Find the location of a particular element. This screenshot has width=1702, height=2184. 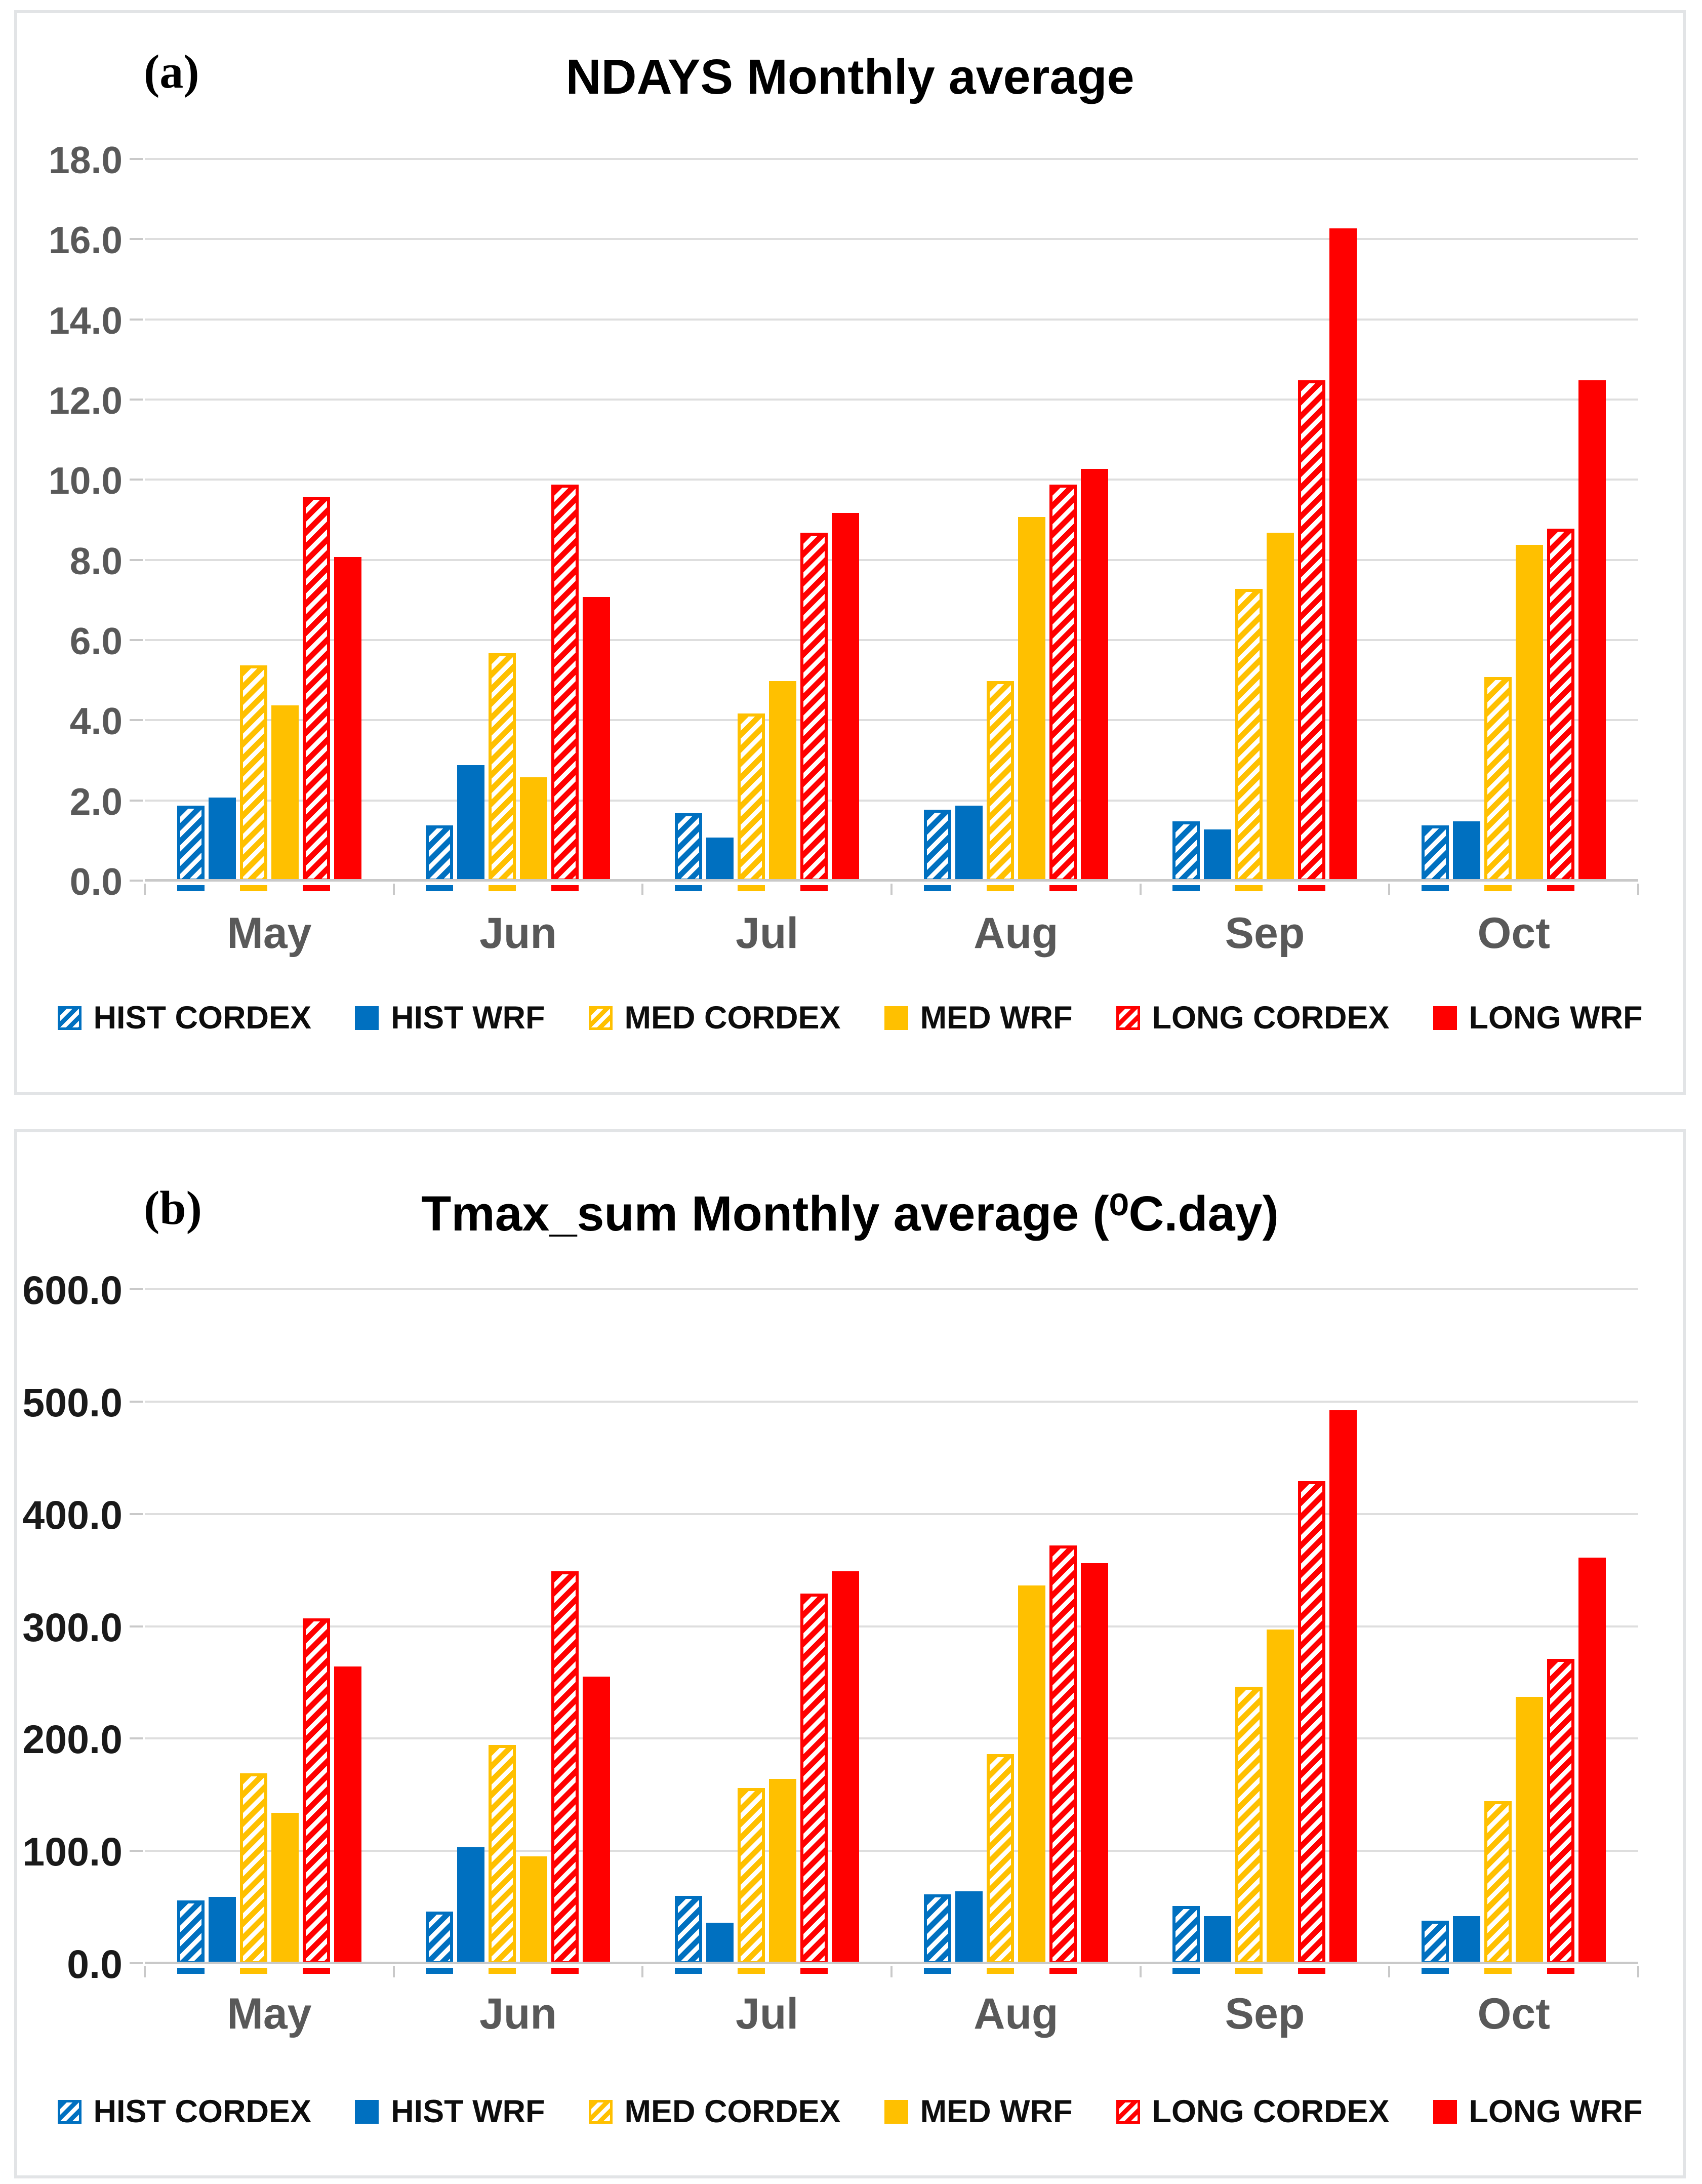

bar-long-cordex-aug is located at coordinates (1063, 688).